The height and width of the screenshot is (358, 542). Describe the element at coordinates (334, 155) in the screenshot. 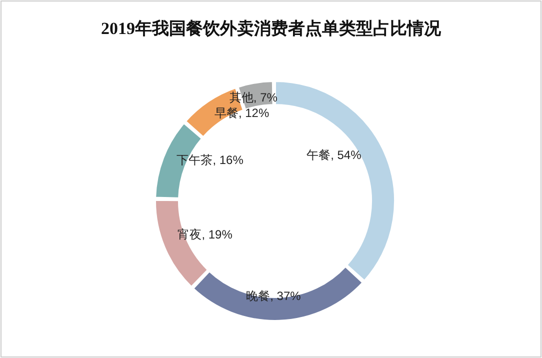

I see `slice-label: 午餐, 54%` at that location.